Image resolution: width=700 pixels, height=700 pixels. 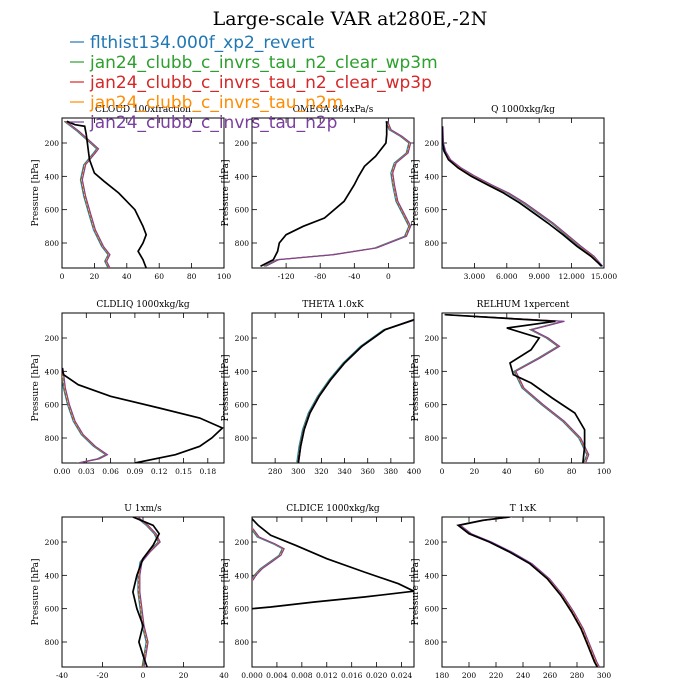 I want to click on x-tick-label: -120, so click(x=286, y=276).